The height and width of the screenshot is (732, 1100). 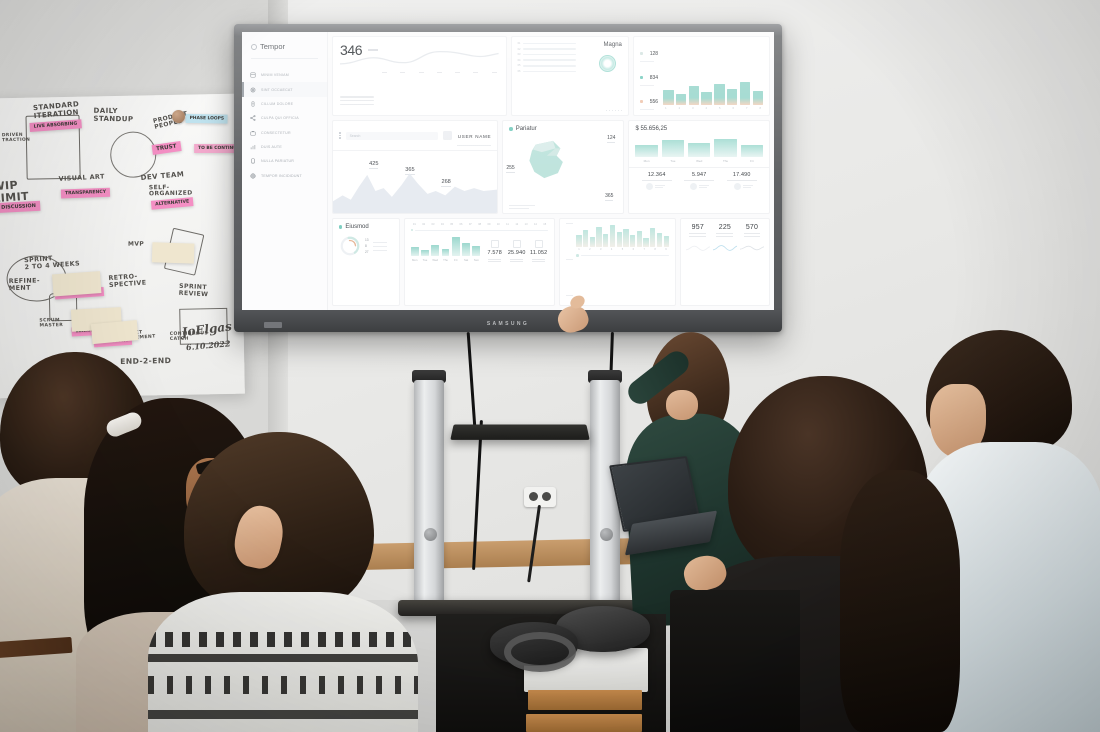 What do you see at coordinates (419, 58) in the screenshot?
I see `kpi-wave-chart` at bounding box center [419, 58].